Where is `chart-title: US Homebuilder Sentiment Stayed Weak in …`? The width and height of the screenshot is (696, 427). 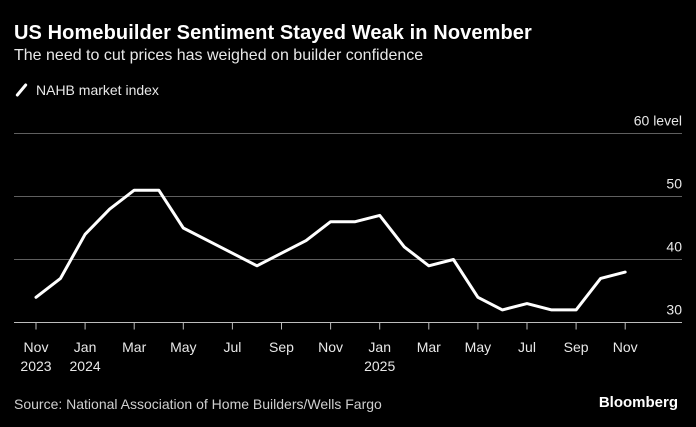
chart-title: US Homebuilder Sentiment Stayed Weak in … is located at coordinates (273, 33).